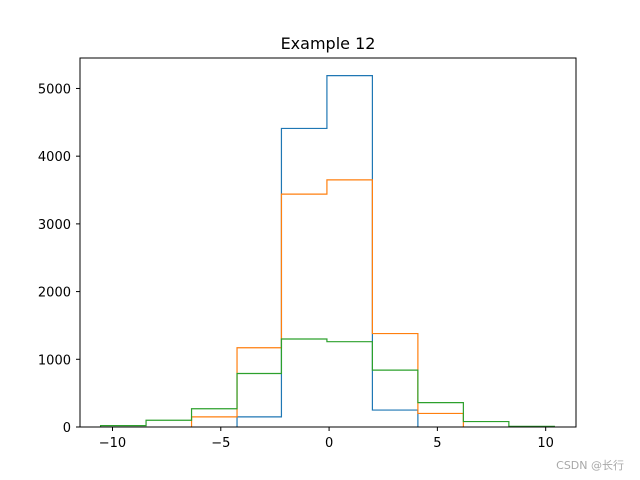  Describe the element at coordinates (54, 89) in the screenshot. I see `y-tick-label: 5000` at that location.